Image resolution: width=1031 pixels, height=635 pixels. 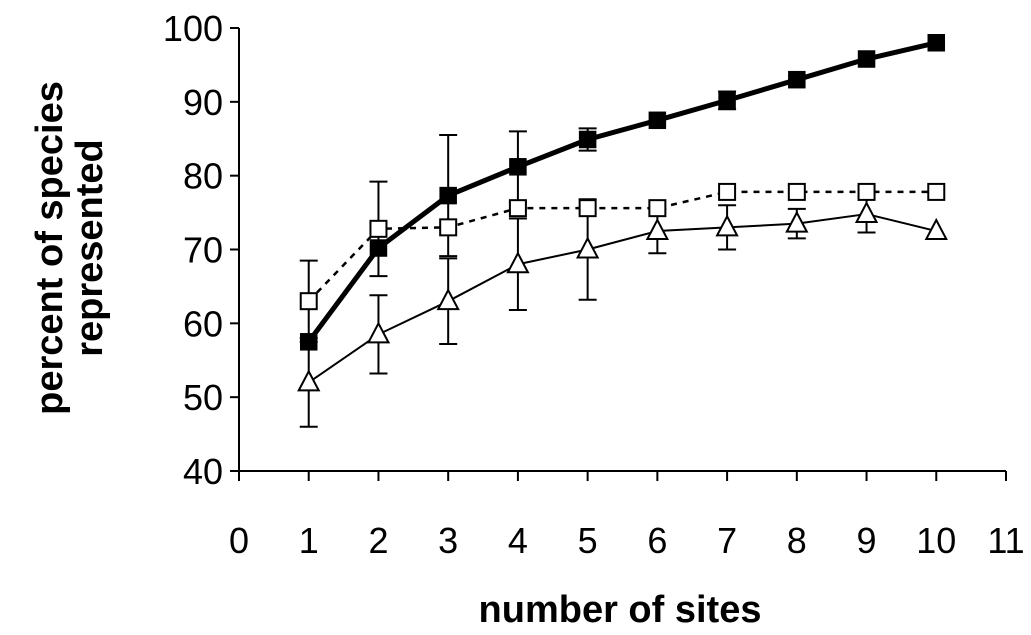 What do you see at coordinates (622, 246) in the screenshot?
I see `series-line` at bounding box center [622, 246].